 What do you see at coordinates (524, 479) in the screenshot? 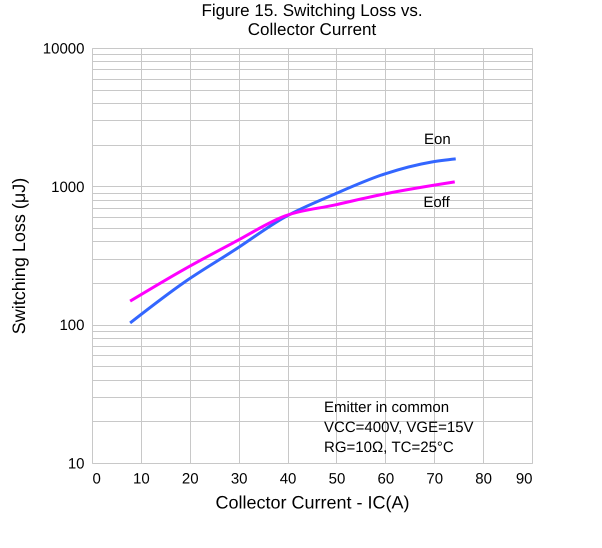
I see `x-tick-label: 90` at bounding box center [524, 479].